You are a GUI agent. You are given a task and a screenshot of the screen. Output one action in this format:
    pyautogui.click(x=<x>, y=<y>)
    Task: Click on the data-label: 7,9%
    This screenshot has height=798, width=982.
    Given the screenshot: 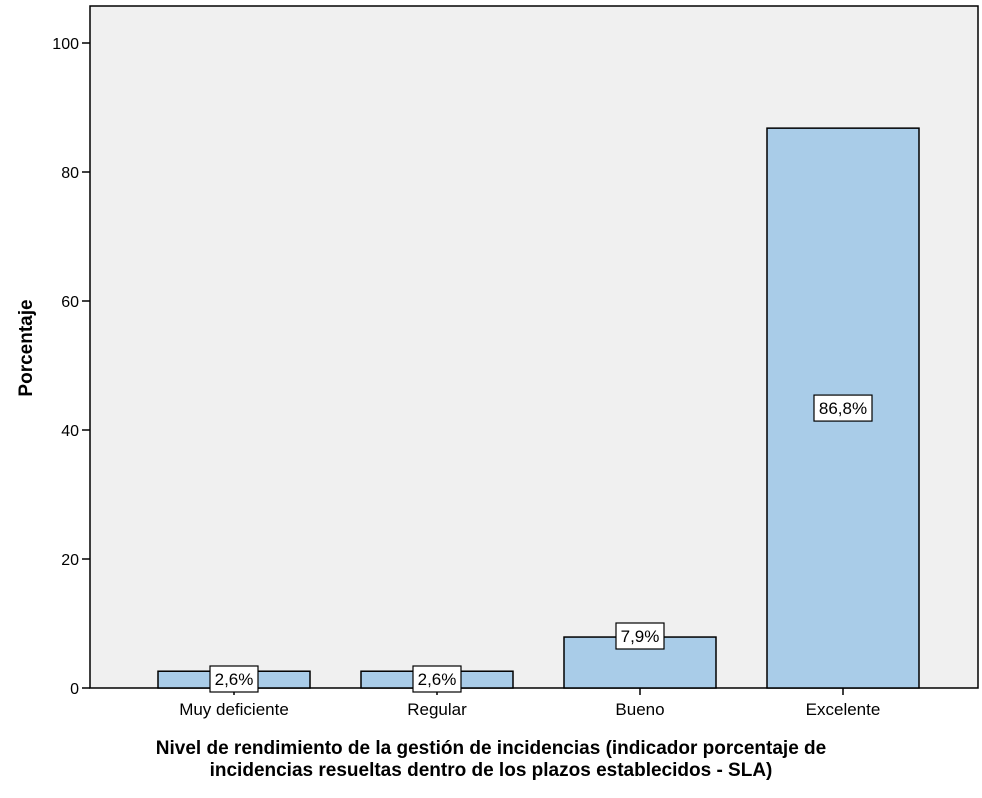 What is the action you would take?
    pyautogui.click(x=640, y=636)
    